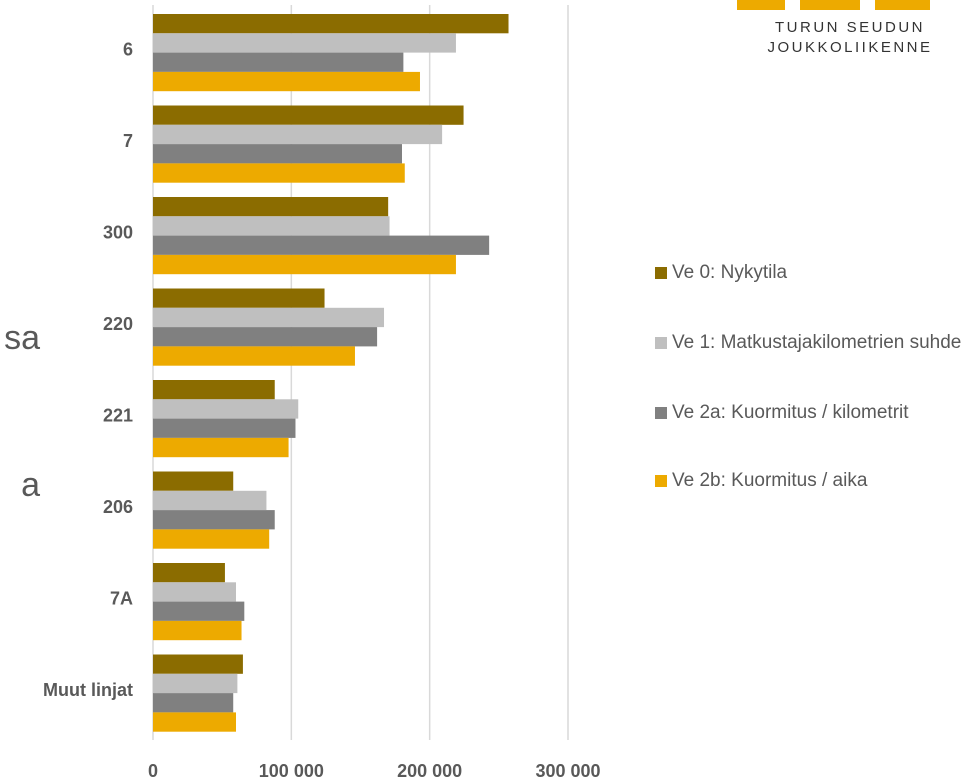 This screenshot has height=781, width=974. I want to click on y-tick-label: 220, so click(118, 324).